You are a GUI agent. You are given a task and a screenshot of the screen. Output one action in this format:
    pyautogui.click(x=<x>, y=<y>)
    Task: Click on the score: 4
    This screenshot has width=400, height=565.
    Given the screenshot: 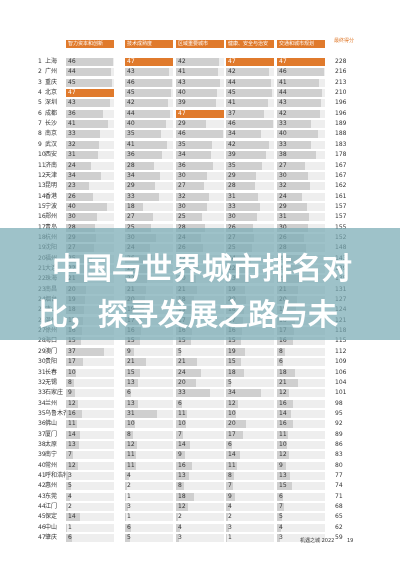 What is the action you would take?
    pyautogui.click(x=129, y=475)
    